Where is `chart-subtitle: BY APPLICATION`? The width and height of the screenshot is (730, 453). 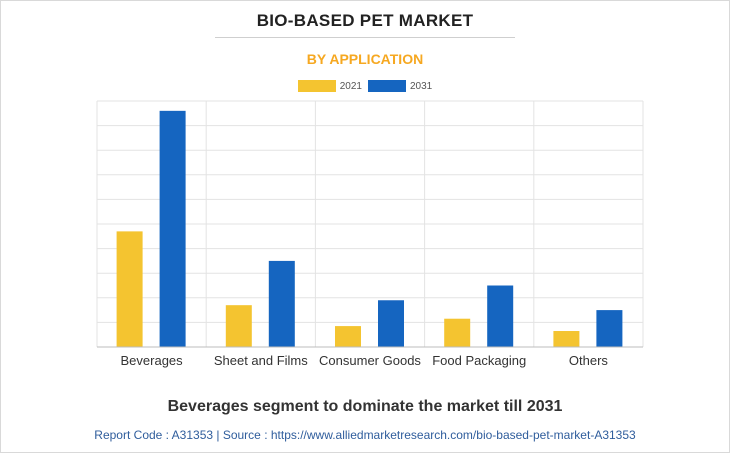
chart-subtitle: BY APPLICATION is located at coordinates (365, 59).